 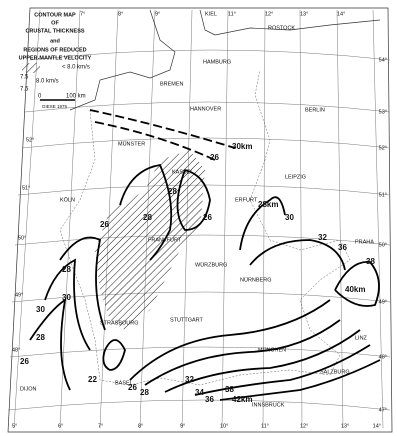 I want to click on legend-title: CONTOUR MAP, so click(x=55, y=15).